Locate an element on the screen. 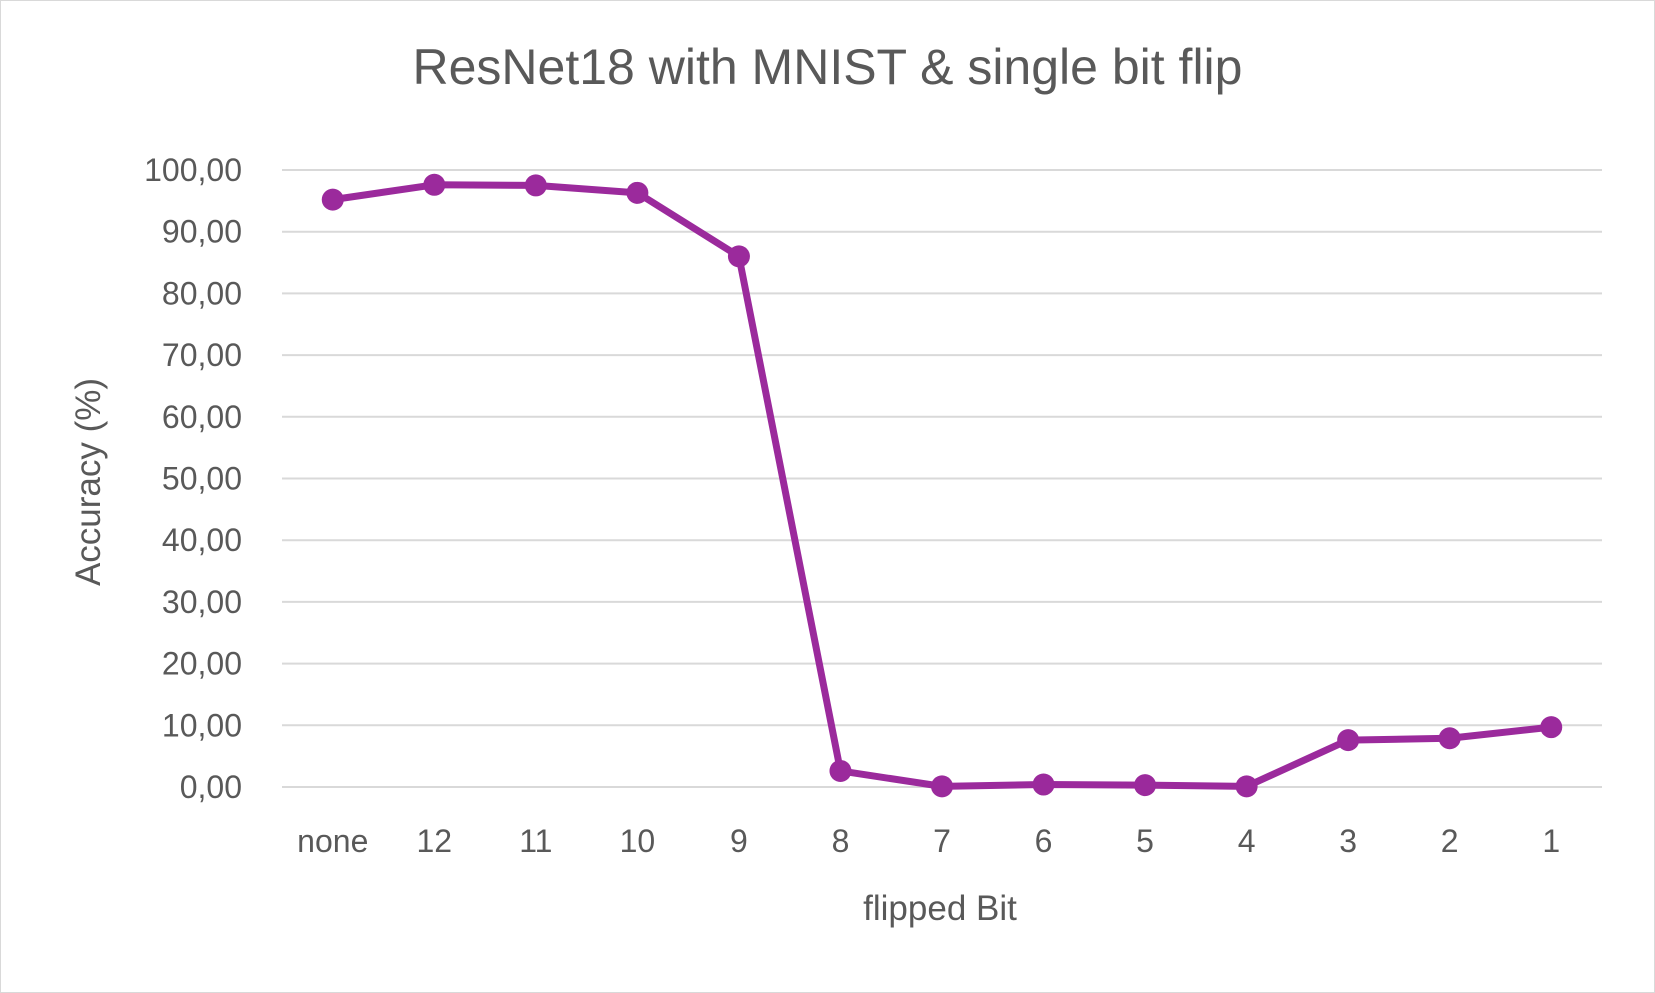  x-tick-label: none is located at coordinates (332, 841).